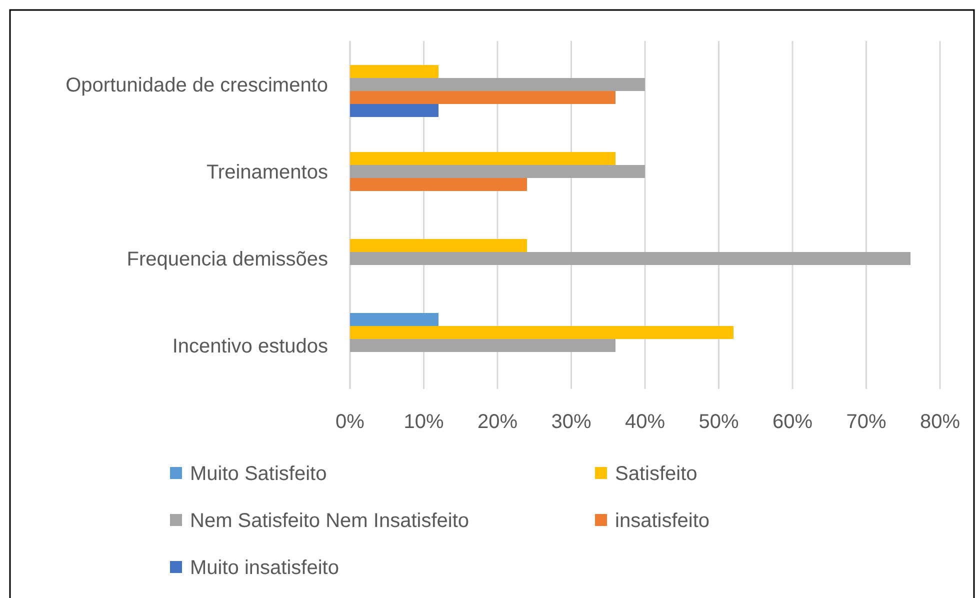 The height and width of the screenshot is (598, 980). I want to click on x-tick-label: 30%, so click(571, 422).